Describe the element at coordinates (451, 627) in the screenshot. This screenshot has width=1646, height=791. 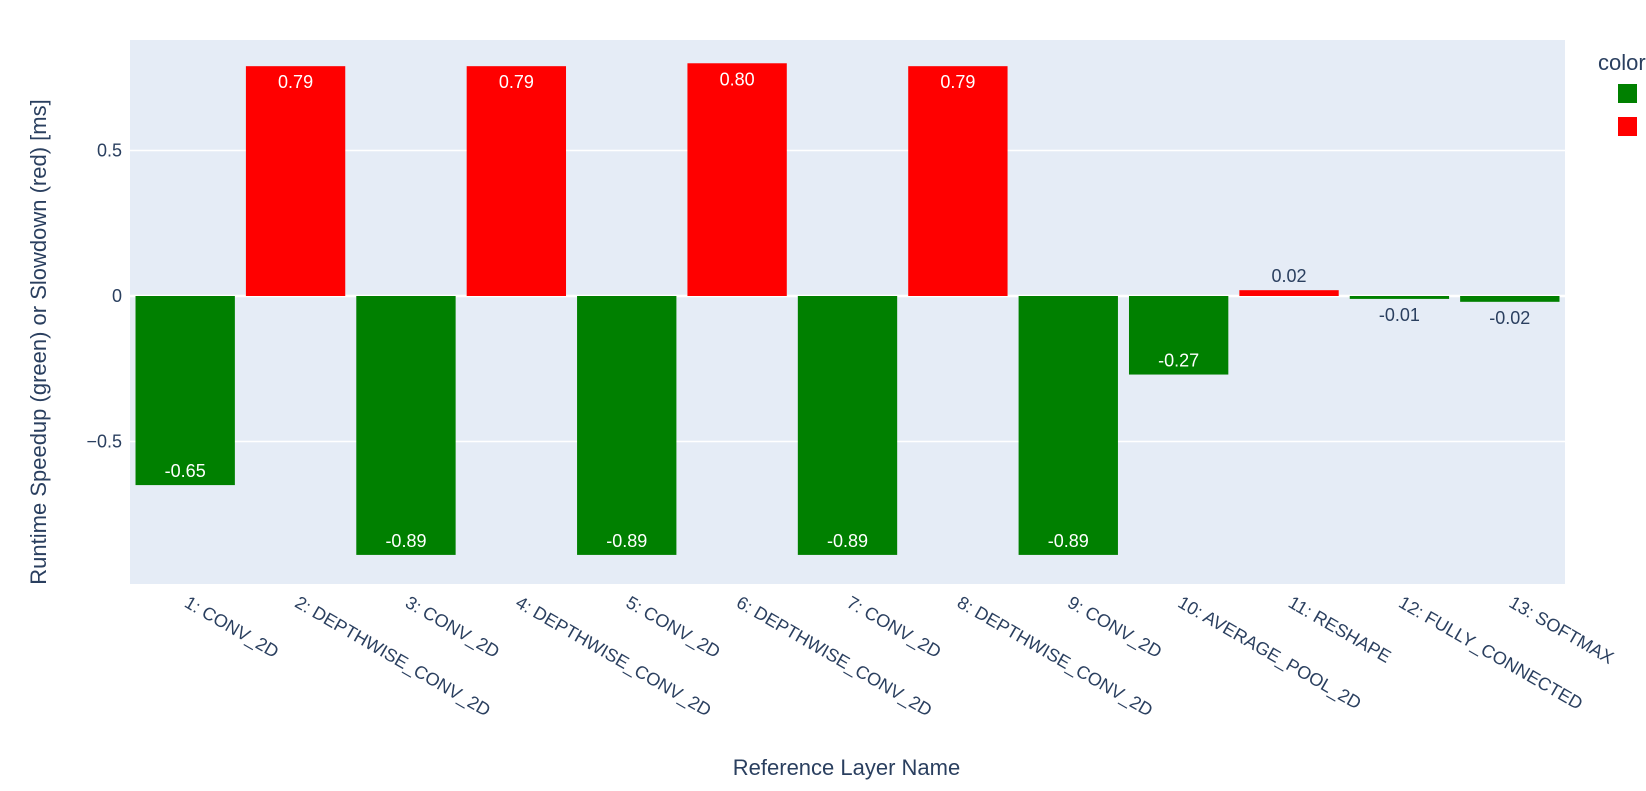
I see `x-tick-label: 3: CONV_2D` at that location.